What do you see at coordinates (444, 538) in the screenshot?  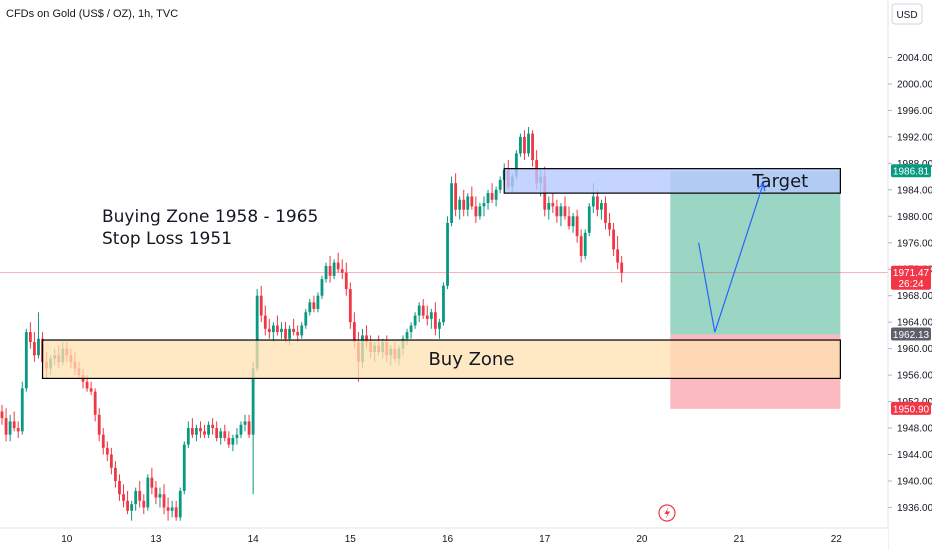 I see `time-axis: 10 13 14 15 16 17 20 21 22` at bounding box center [444, 538].